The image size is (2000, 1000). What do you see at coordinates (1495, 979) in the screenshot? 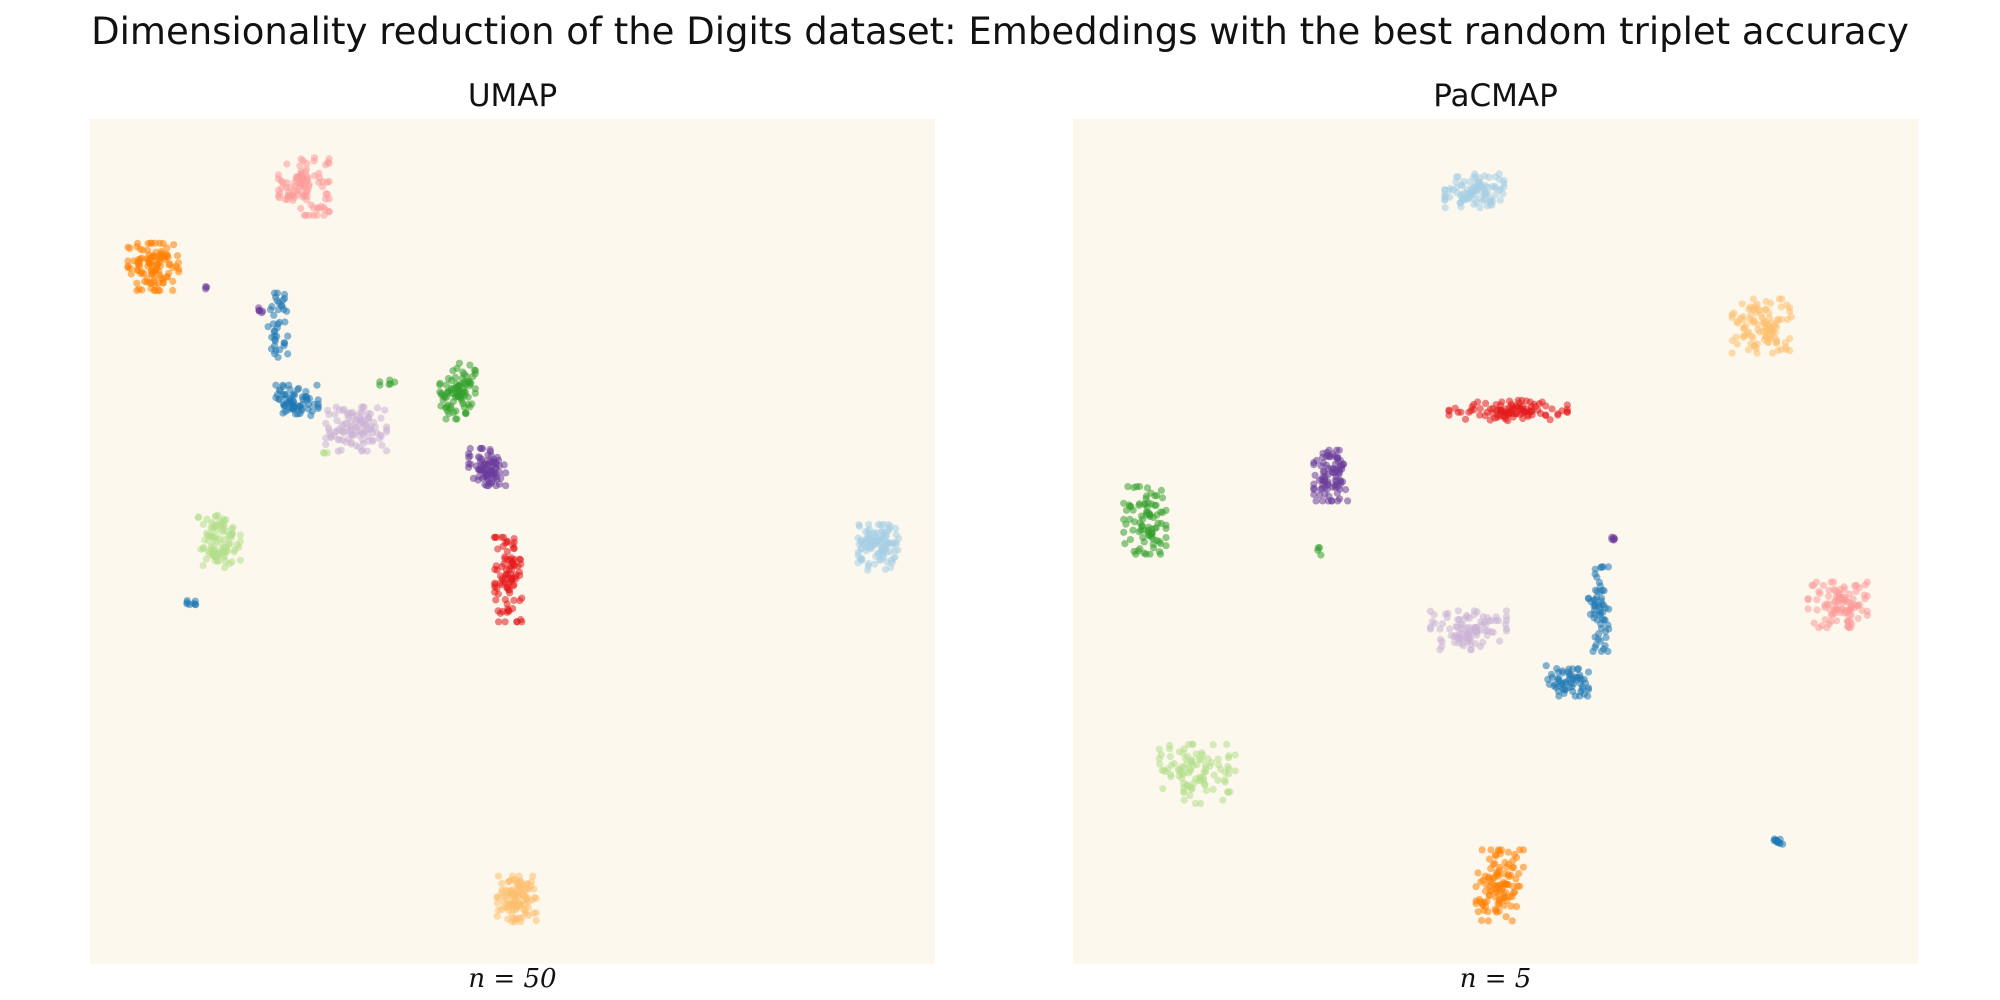
I see `pacmap-parameter-label: n = 5` at bounding box center [1495, 979].